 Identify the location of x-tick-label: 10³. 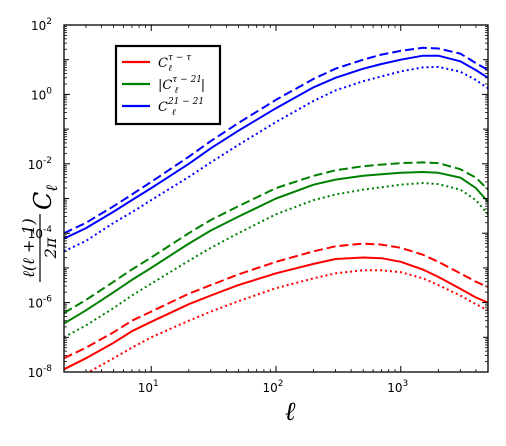
(397, 387).